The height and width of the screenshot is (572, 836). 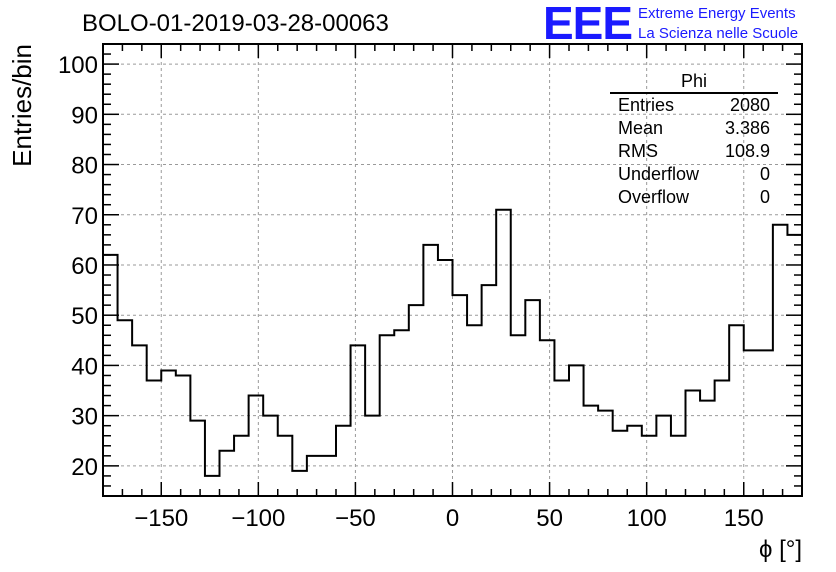 What do you see at coordinates (717, 13) in the screenshot?
I see `logo-line-1: Extreme Energy Events` at bounding box center [717, 13].